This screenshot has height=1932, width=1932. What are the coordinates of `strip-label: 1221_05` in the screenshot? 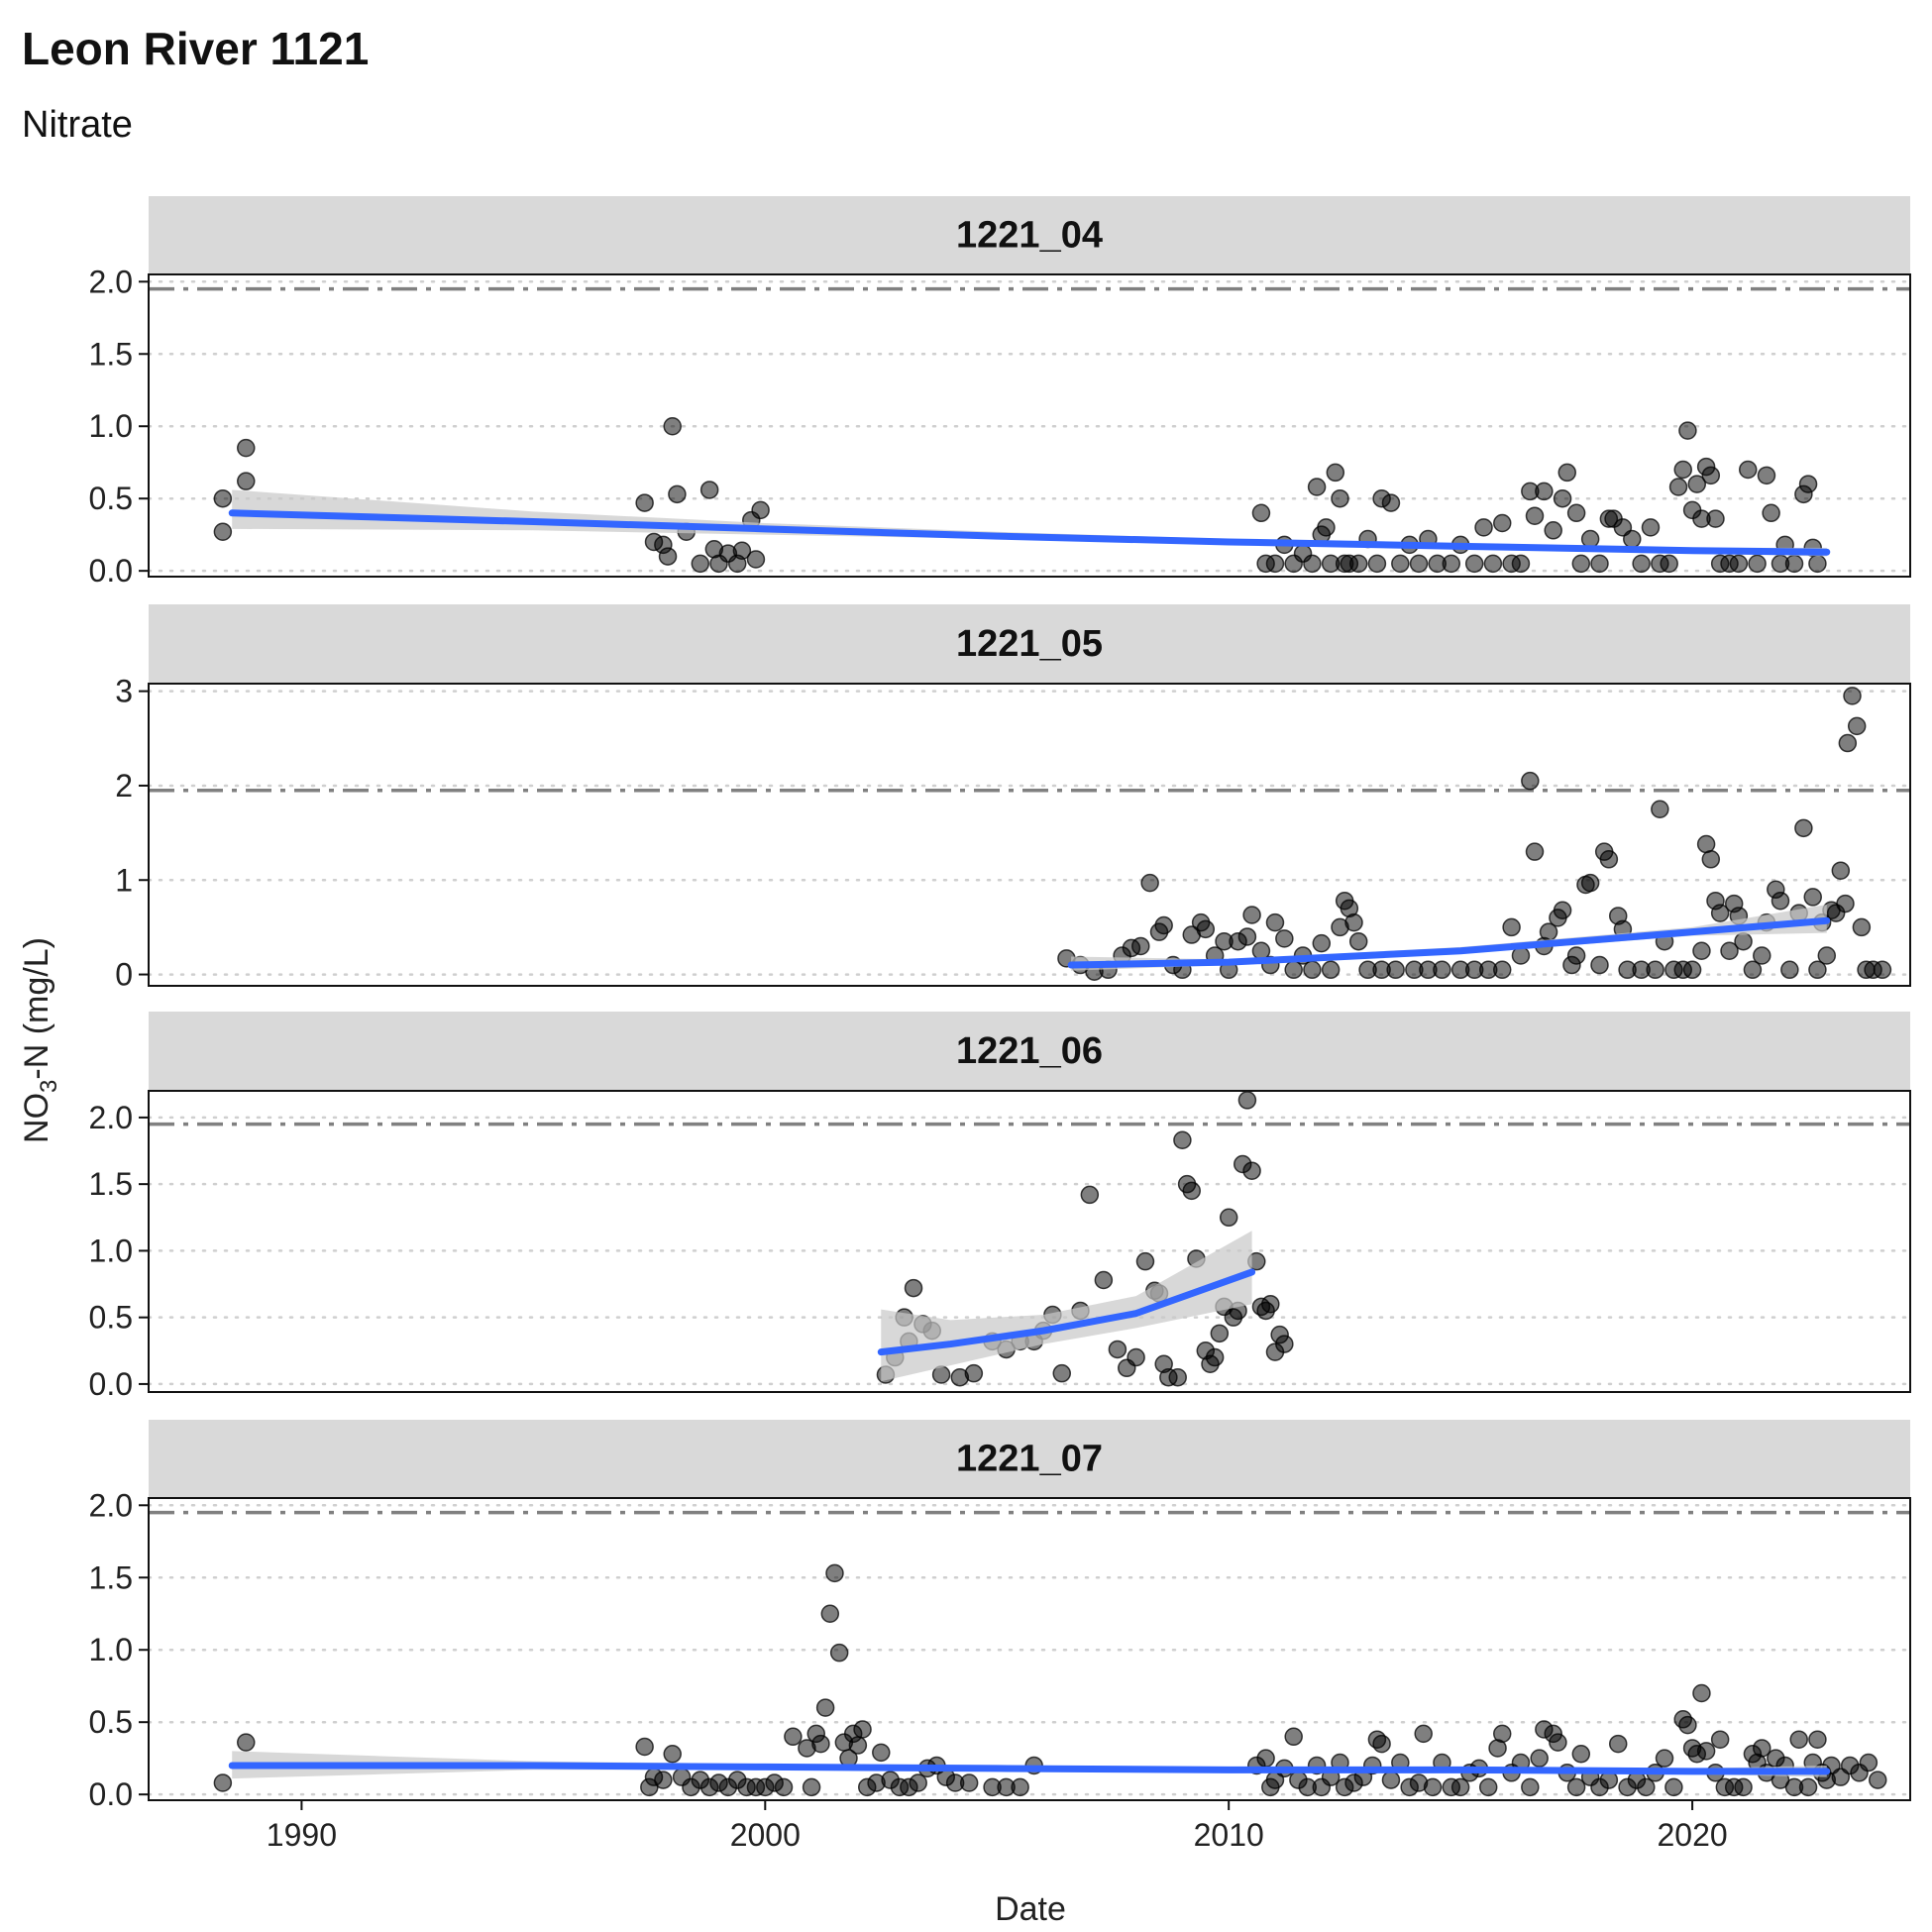 It's located at (1029, 644).